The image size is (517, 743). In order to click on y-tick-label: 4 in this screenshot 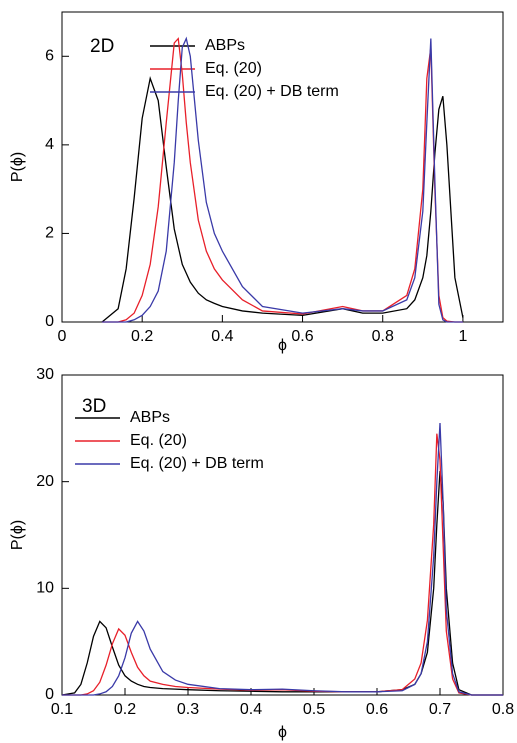, I will do `click(49, 144)`.